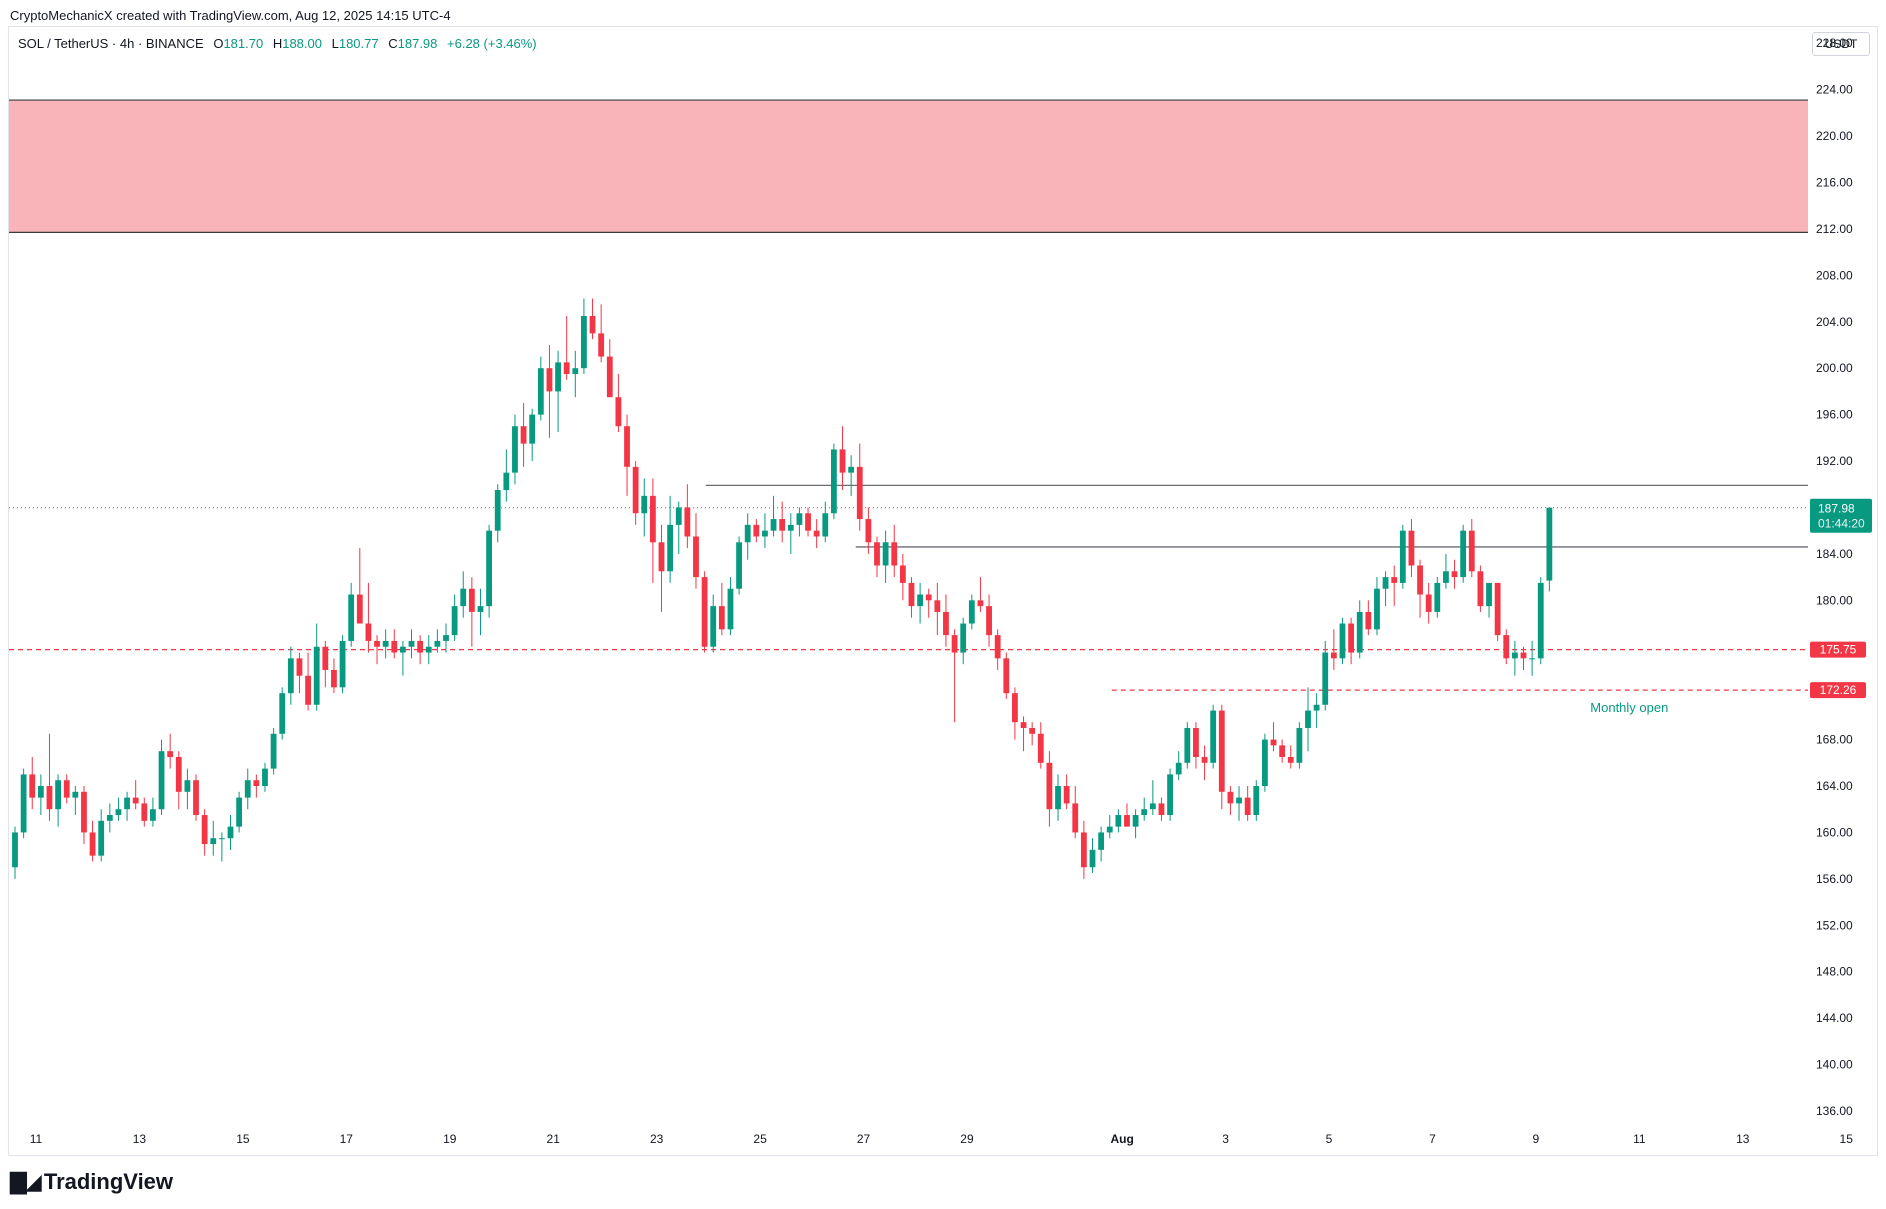  Describe the element at coordinates (1841, 44) in the screenshot. I see `currency-selector: USDT` at that location.